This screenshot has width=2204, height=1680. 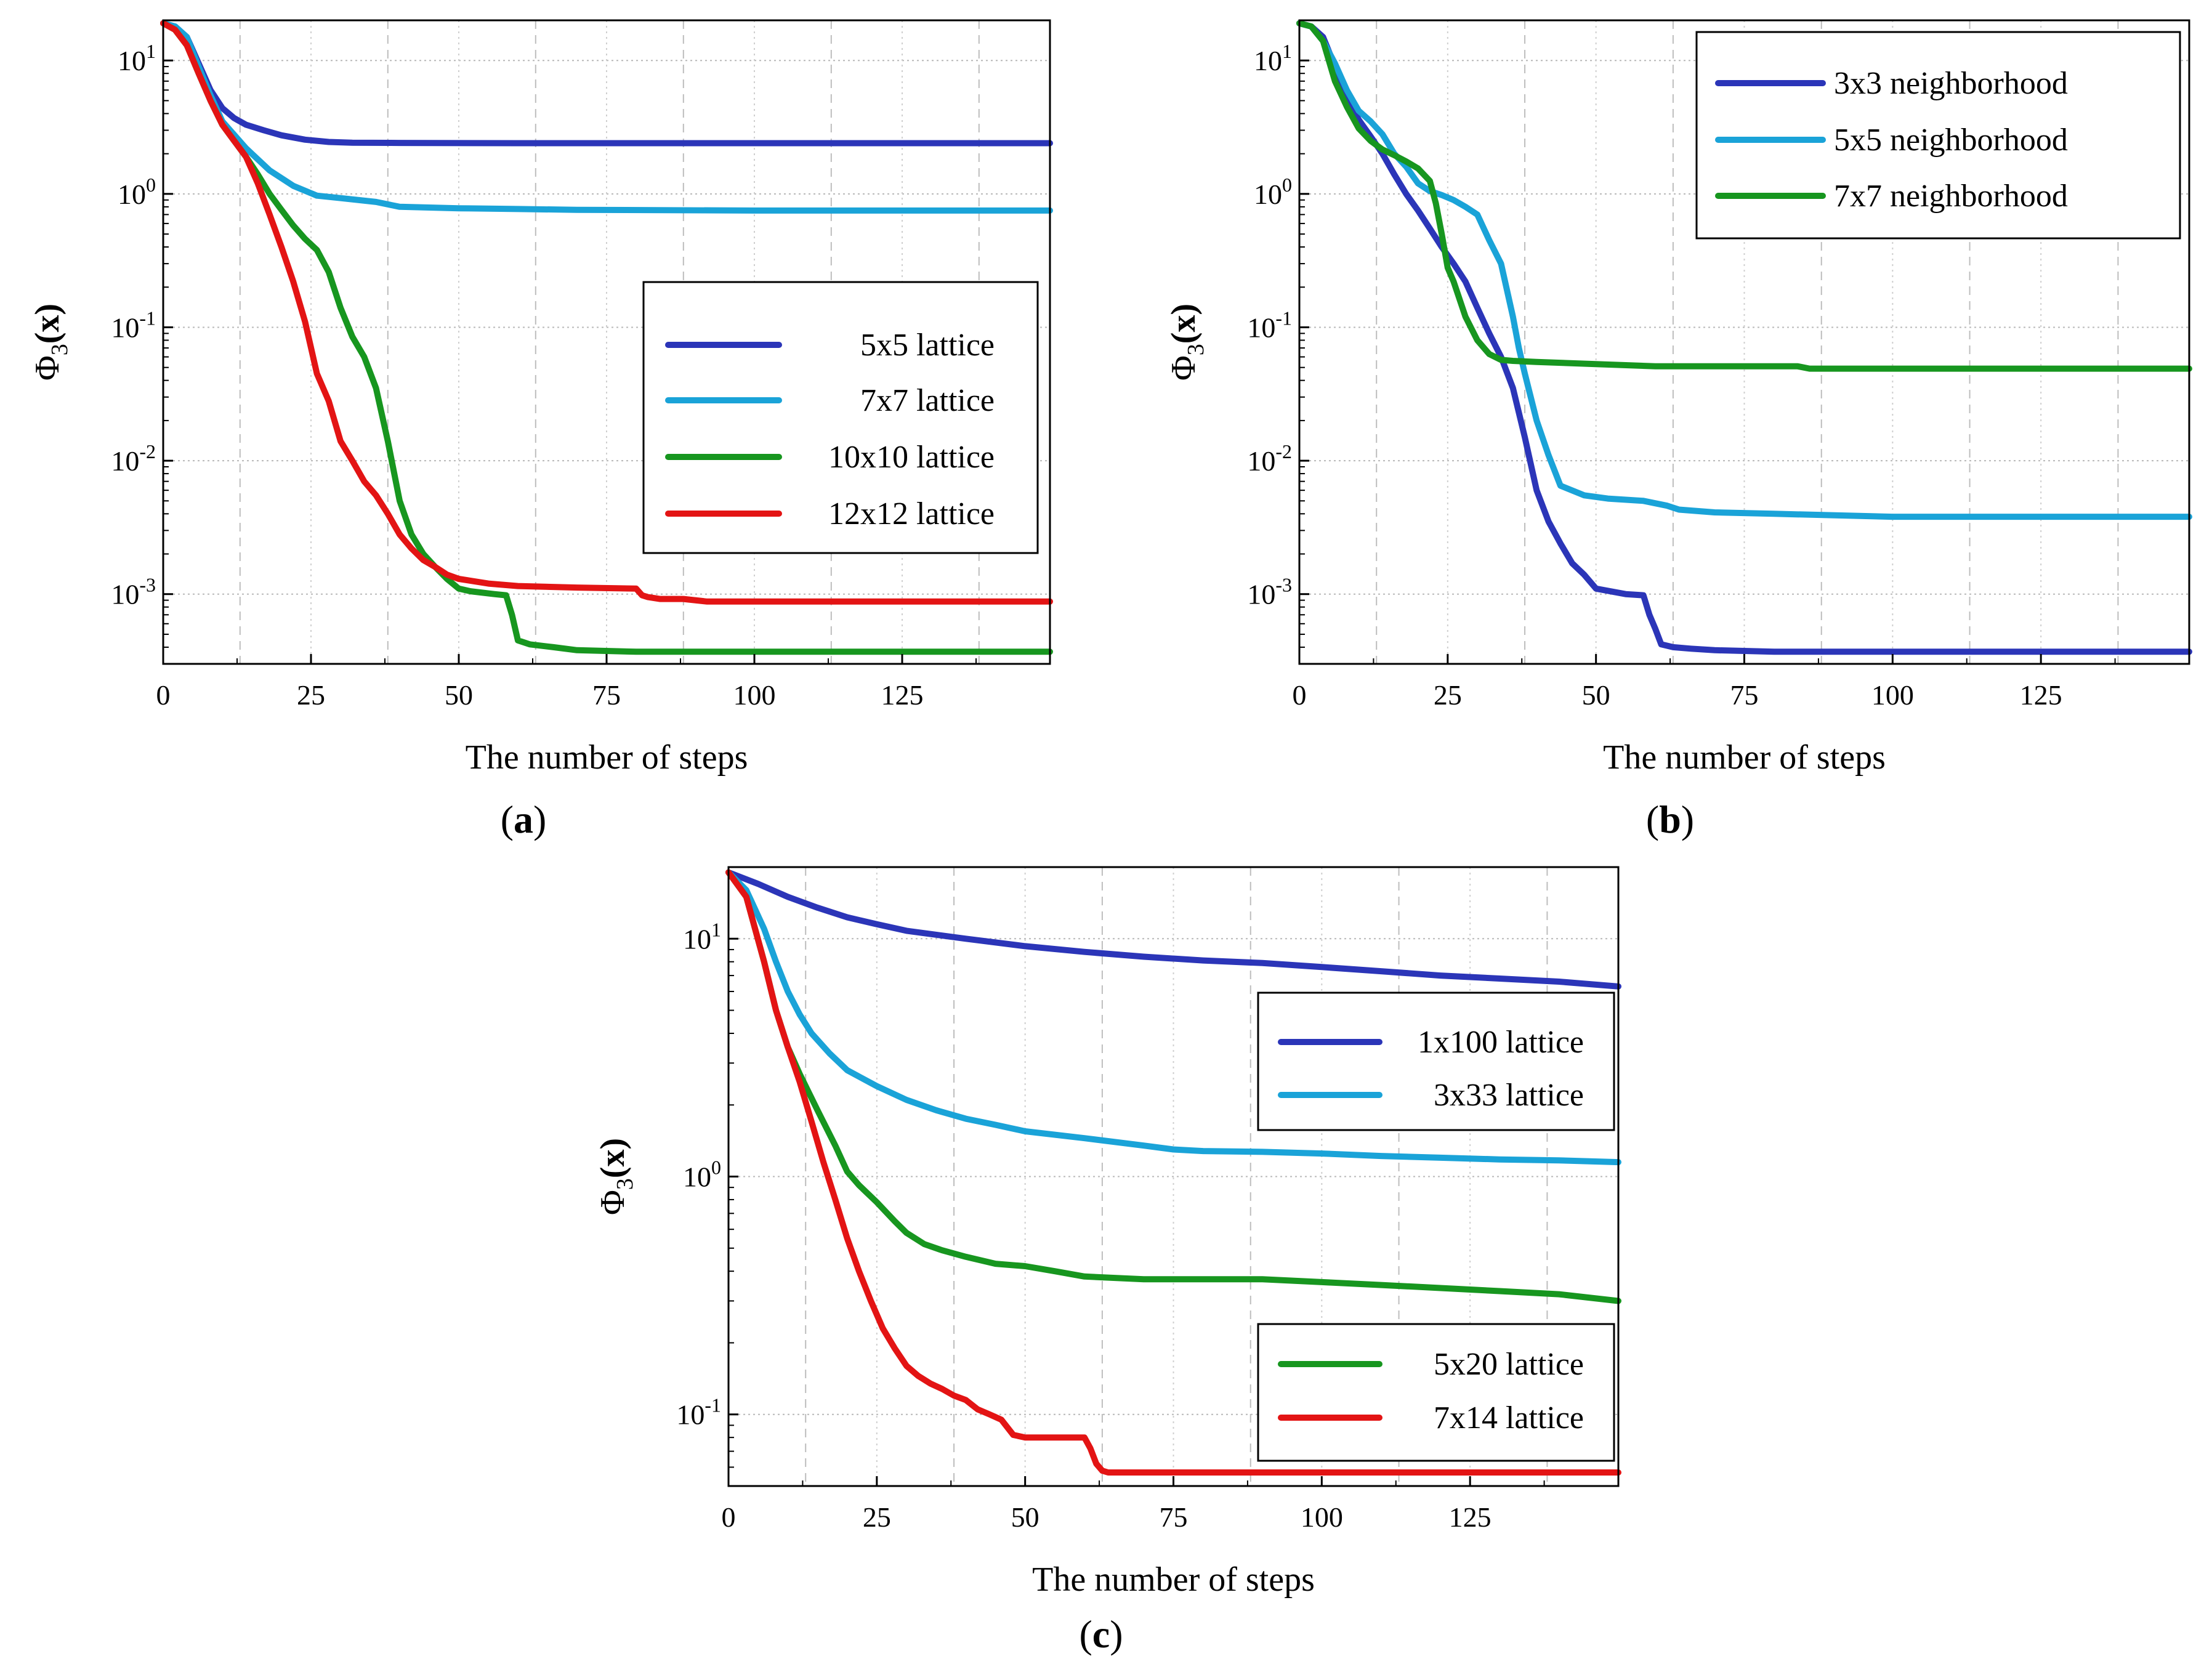 I want to click on legend-label: 7x14 lattice, so click(x=1509, y=1418).